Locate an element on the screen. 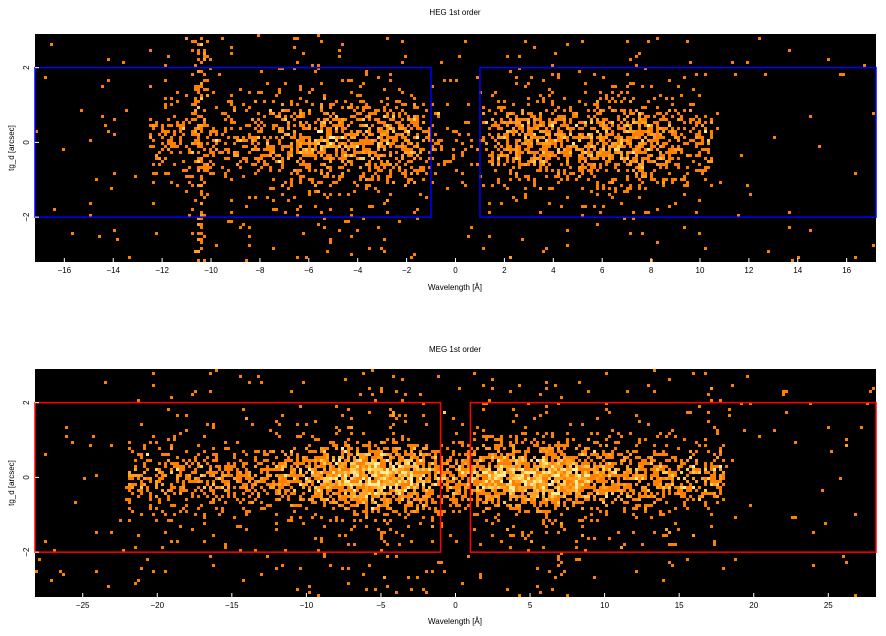 The height and width of the screenshot is (636, 886). heg-y-tick-label: −2 is located at coordinates (26, 217).